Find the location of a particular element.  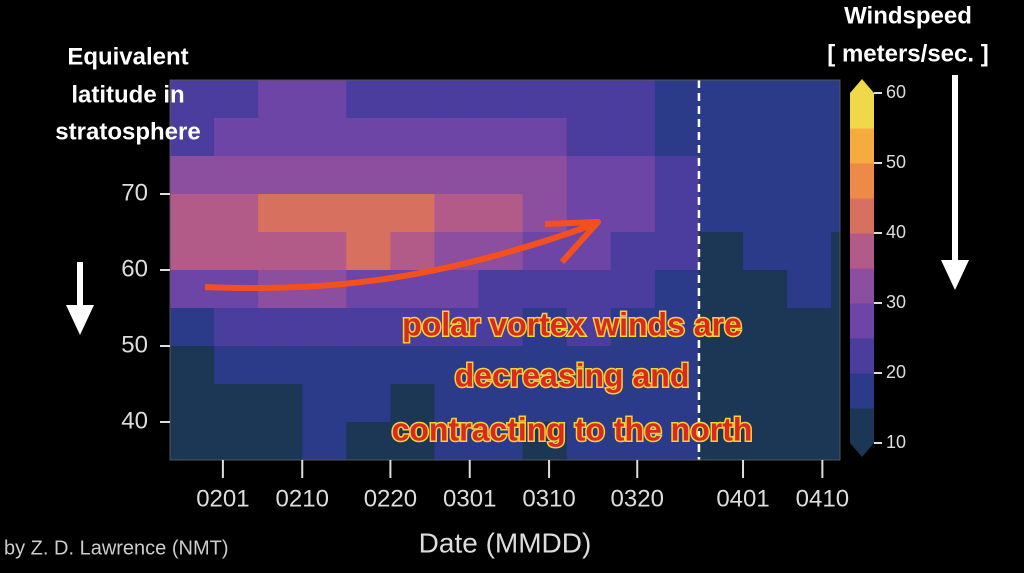

colorbar-tick-label: 10 is located at coordinates (896, 442).